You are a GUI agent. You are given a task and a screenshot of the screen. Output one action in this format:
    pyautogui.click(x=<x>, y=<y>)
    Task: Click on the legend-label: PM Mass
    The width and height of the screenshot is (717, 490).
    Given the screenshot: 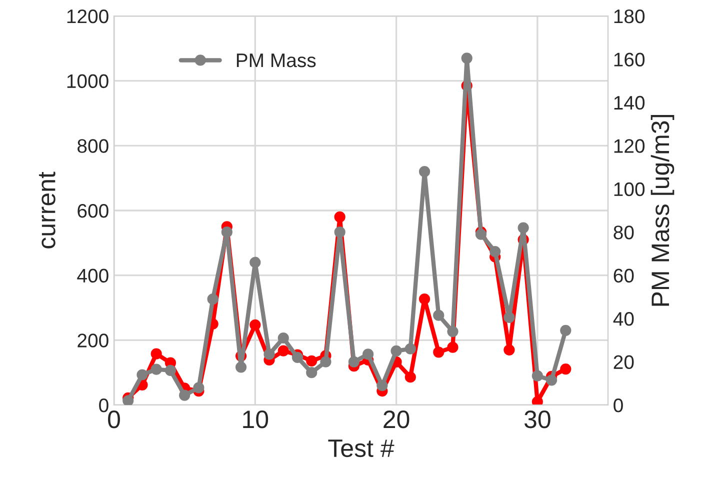 What is the action you would take?
    pyautogui.click(x=276, y=61)
    